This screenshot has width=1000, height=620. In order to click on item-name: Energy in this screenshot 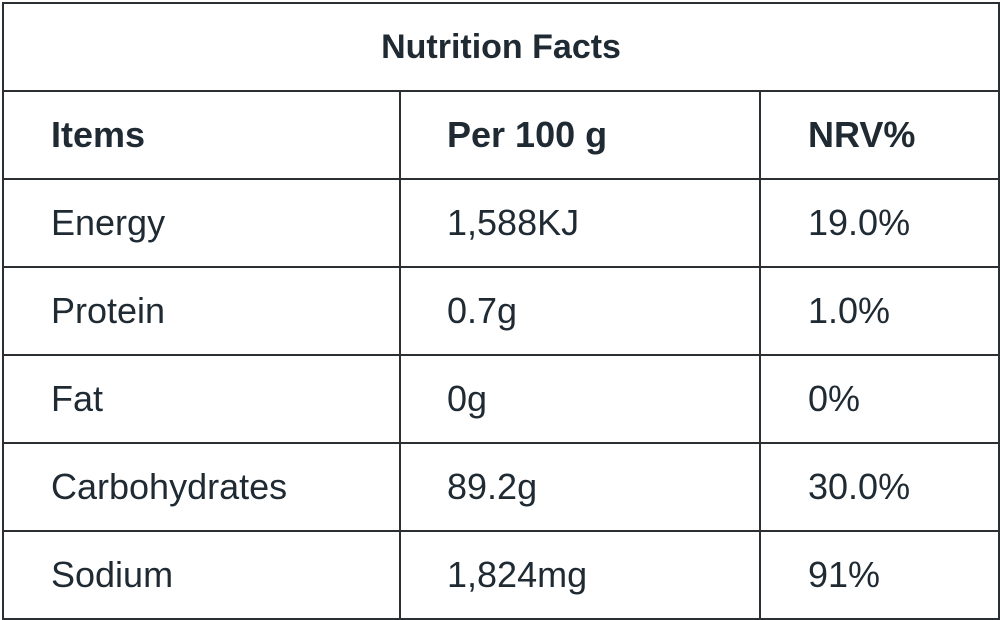, I will do `click(201, 223)`.